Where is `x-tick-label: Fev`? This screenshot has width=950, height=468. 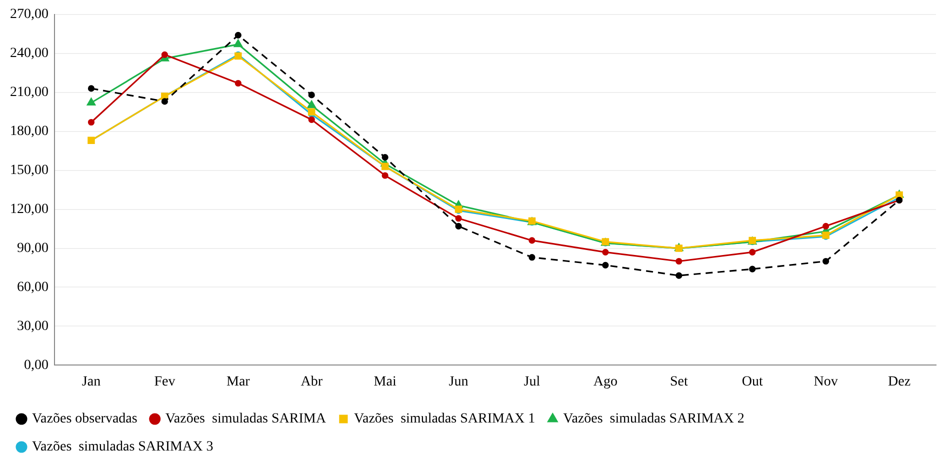 x-tick-label: Fev is located at coordinates (165, 382).